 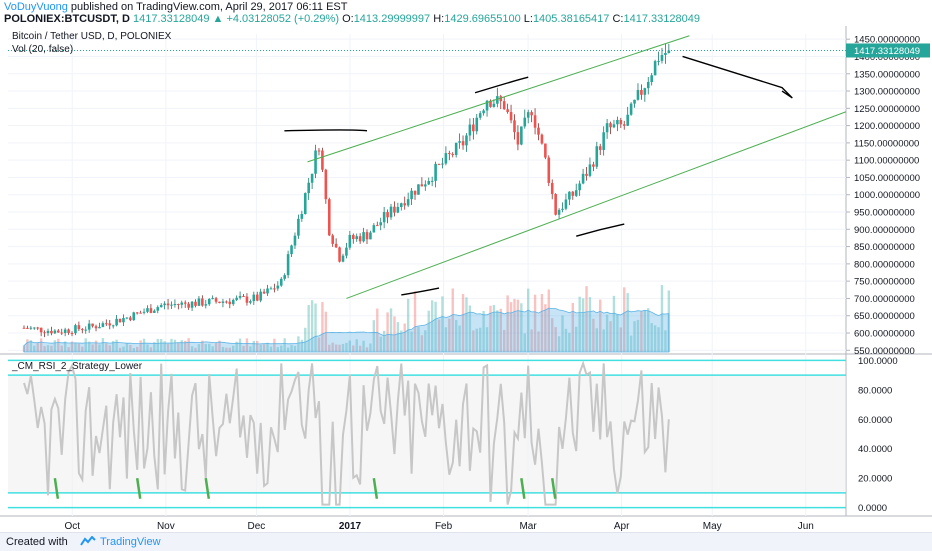 I want to click on tradingview-link: TradingView, so click(x=130, y=542).